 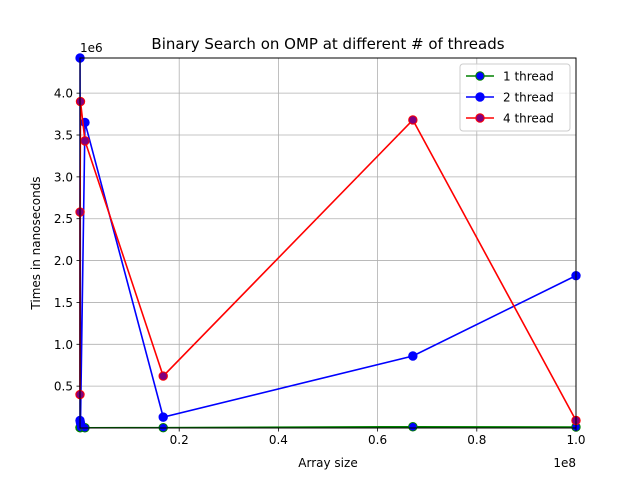 I want to click on y-tick-label: 4.0, so click(x=63, y=94).